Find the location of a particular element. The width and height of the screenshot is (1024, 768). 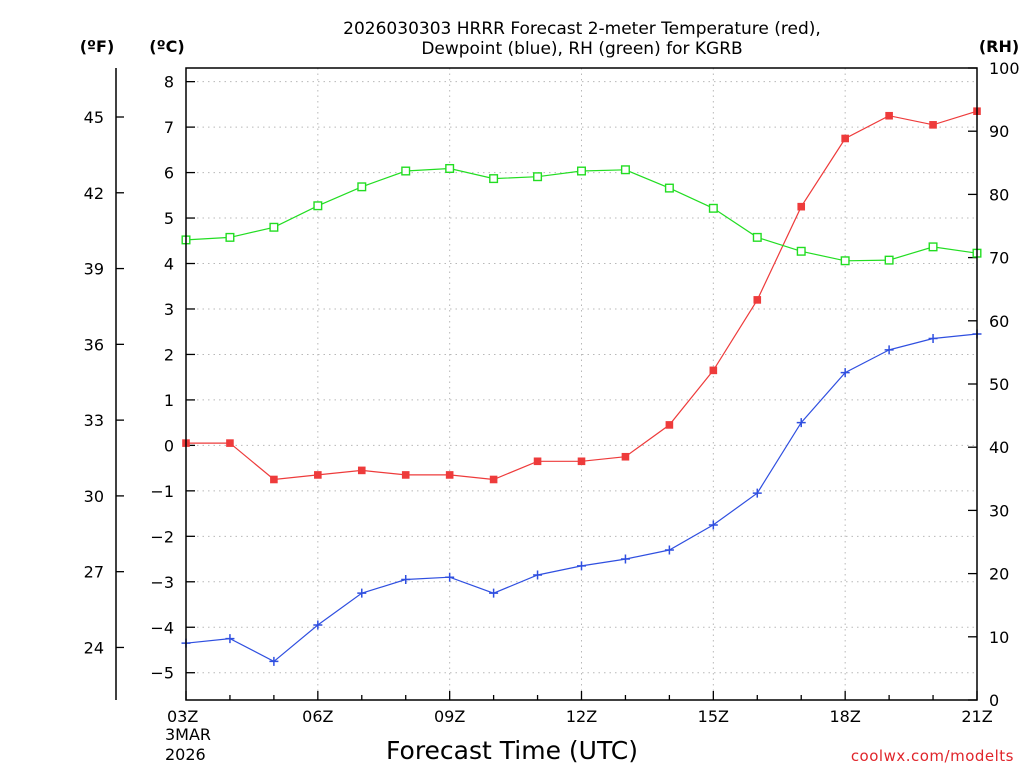

celsius-tick-label: −3 is located at coordinates (162, 582).